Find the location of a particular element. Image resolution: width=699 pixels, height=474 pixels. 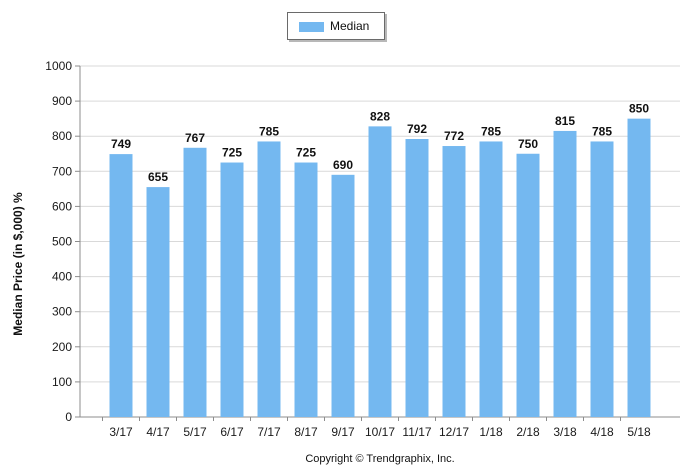

x-tick-label: 11/17 is located at coordinates (416, 432).